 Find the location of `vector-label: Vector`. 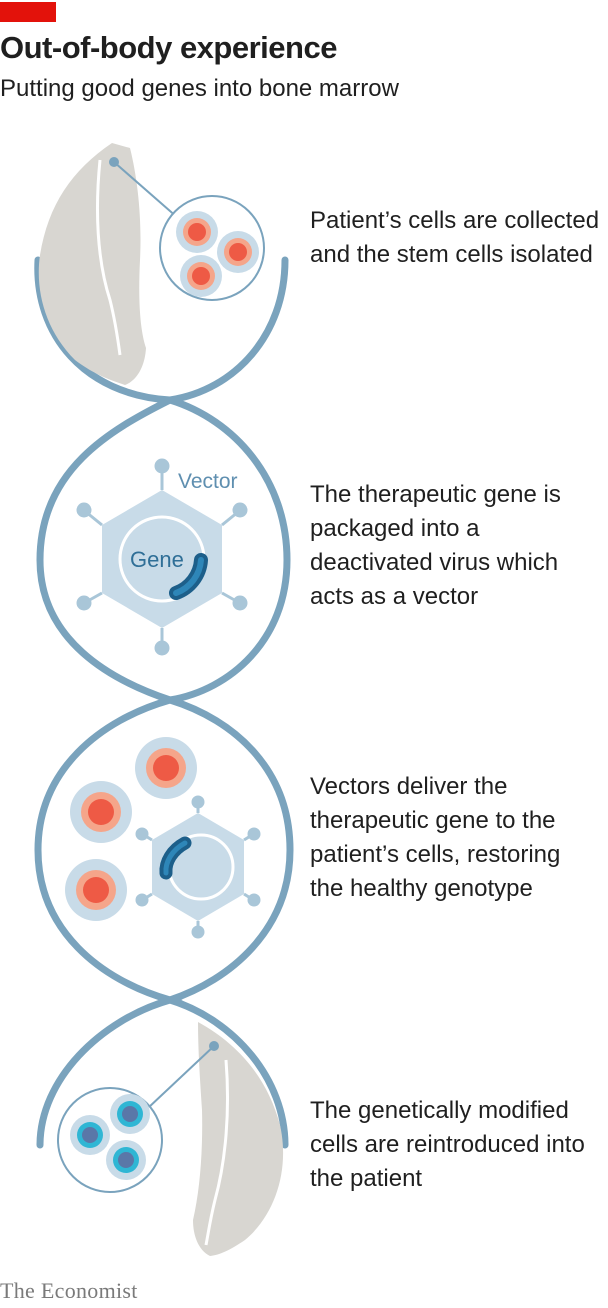

vector-label: Vector is located at coordinates (208, 481).